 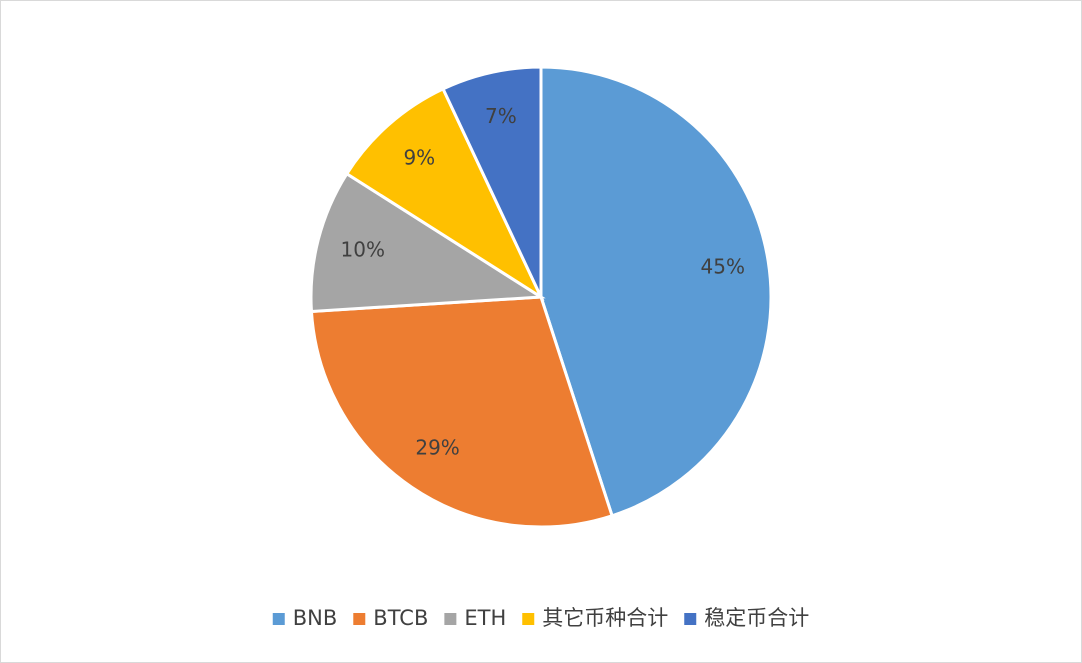 What do you see at coordinates (400, 618) in the screenshot?
I see `legend-label: BTCB` at bounding box center [400, 618].